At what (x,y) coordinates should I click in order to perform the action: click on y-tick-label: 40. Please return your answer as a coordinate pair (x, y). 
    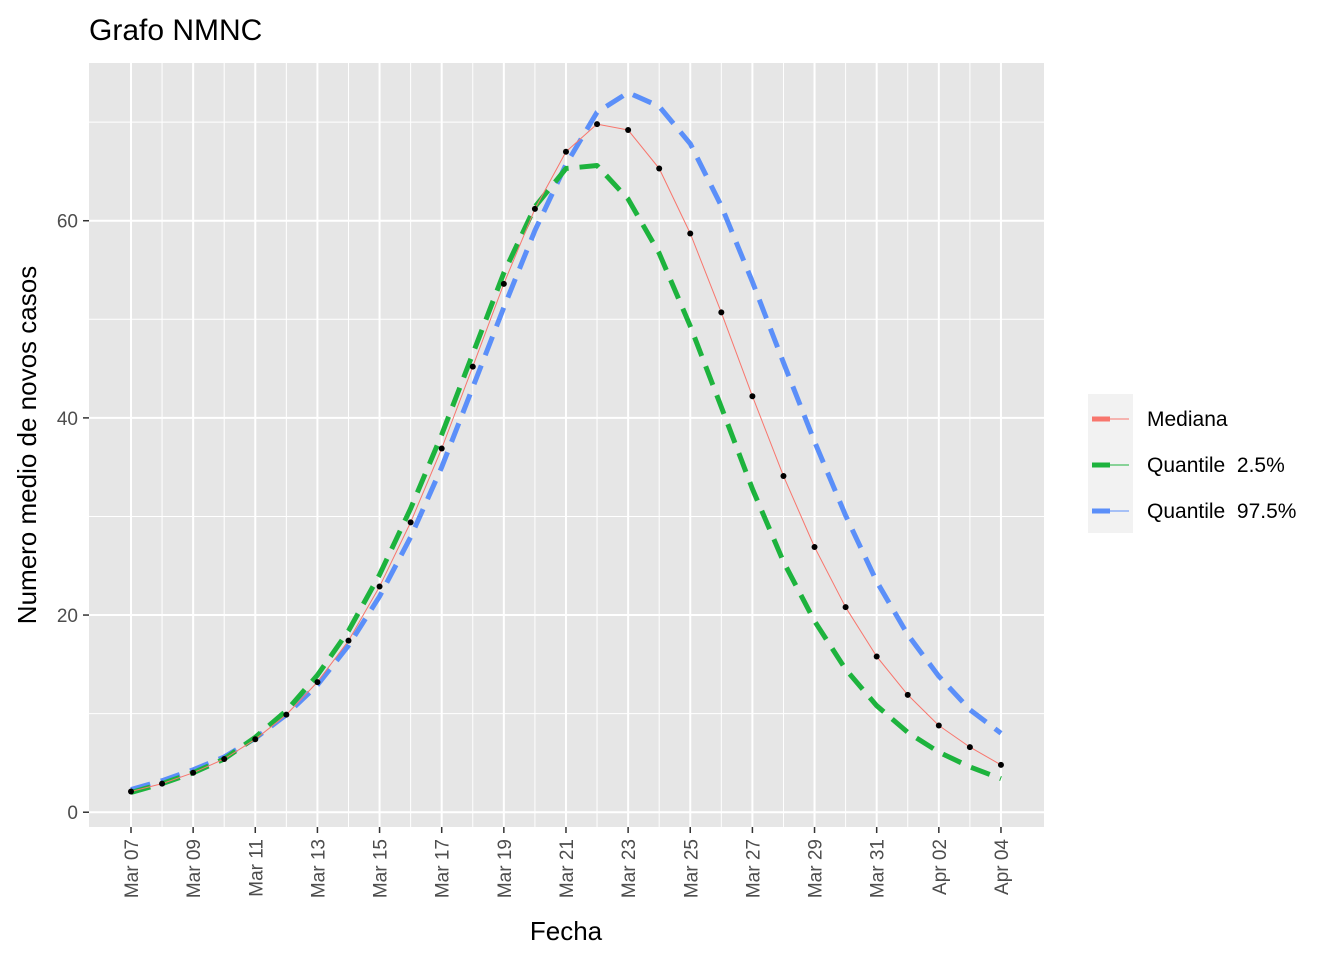
    Looking at the image, I should click on (67, 419).